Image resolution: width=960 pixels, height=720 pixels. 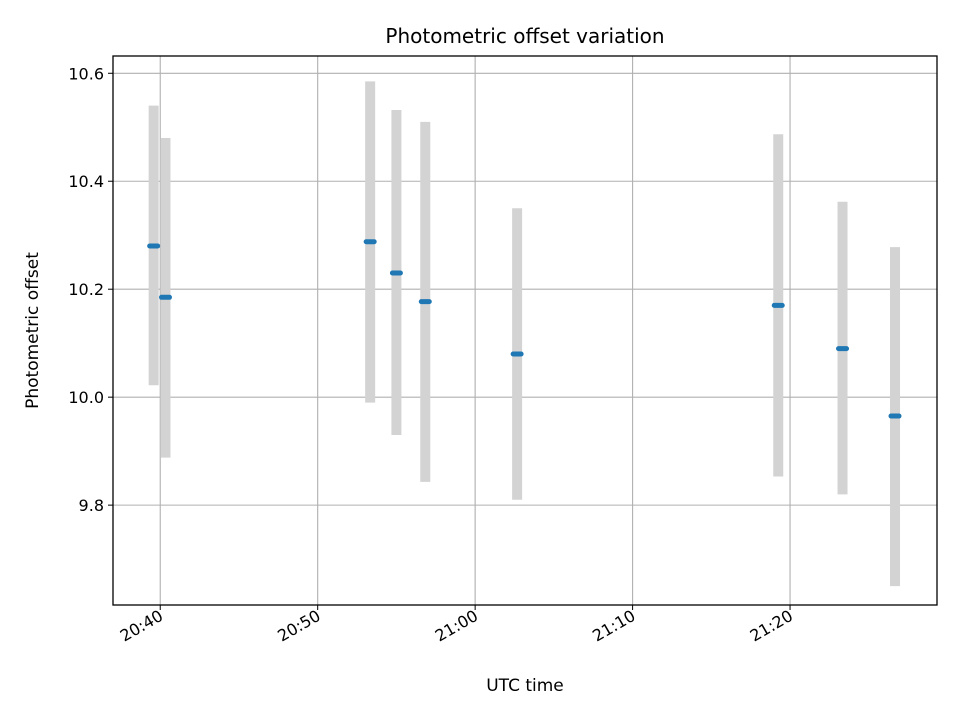 I want to click on chart-title: Photometric offset variation, so click(x=524, y=36).